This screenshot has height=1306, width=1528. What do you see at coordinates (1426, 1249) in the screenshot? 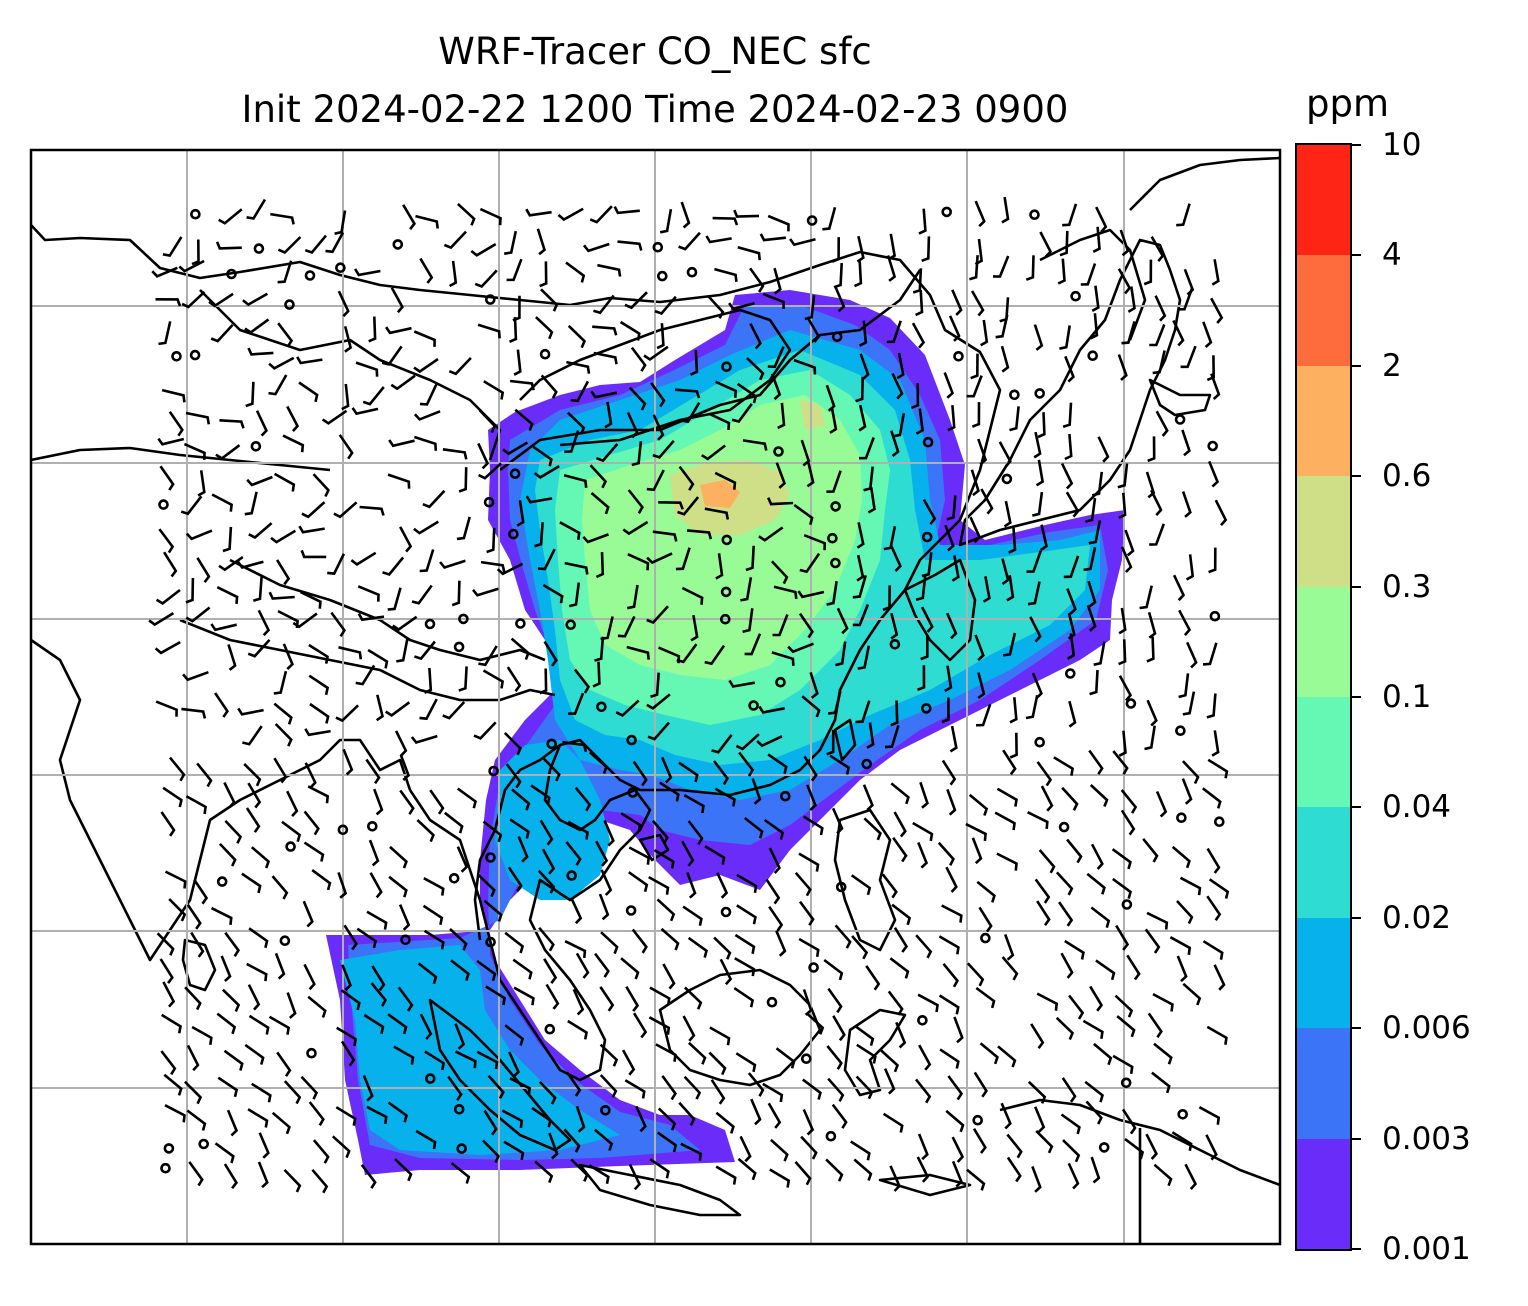
I see `colorbar-tick-label: 0.001` at bounding box center [1426, 1249].